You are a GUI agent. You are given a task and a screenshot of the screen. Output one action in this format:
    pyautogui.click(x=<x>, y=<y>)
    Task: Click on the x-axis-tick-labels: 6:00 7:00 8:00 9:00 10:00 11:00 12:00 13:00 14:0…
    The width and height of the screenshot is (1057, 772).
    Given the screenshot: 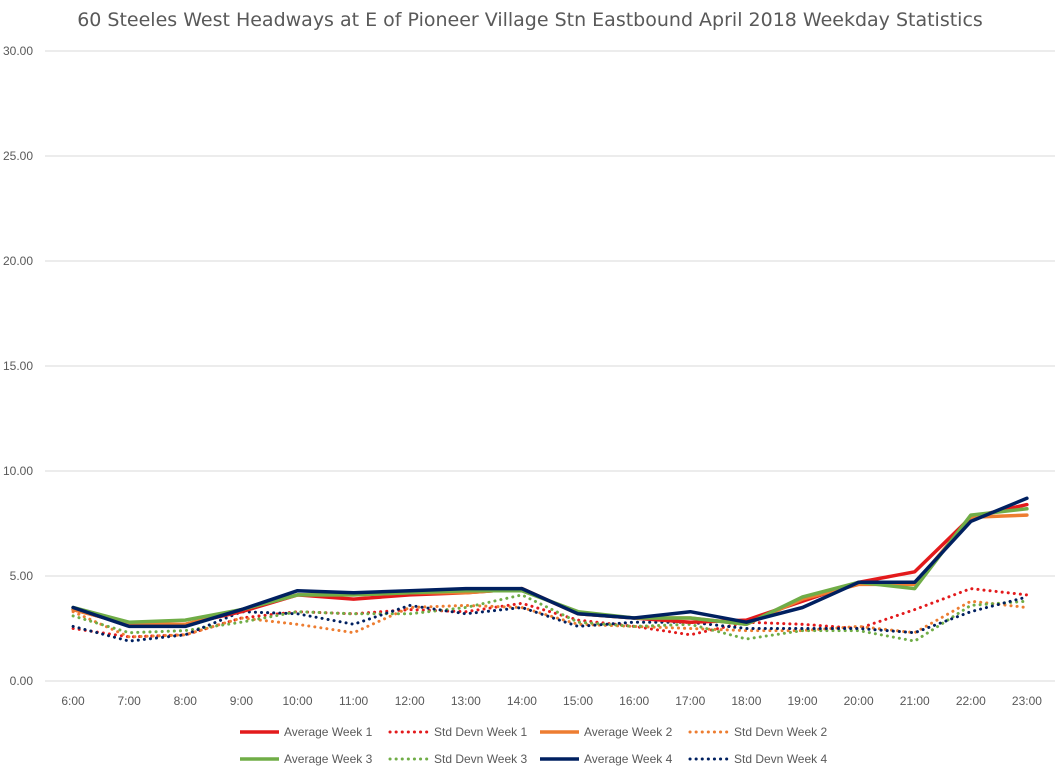 What is the action you would take?
    pyautogui.click(x=551, y=701)
    